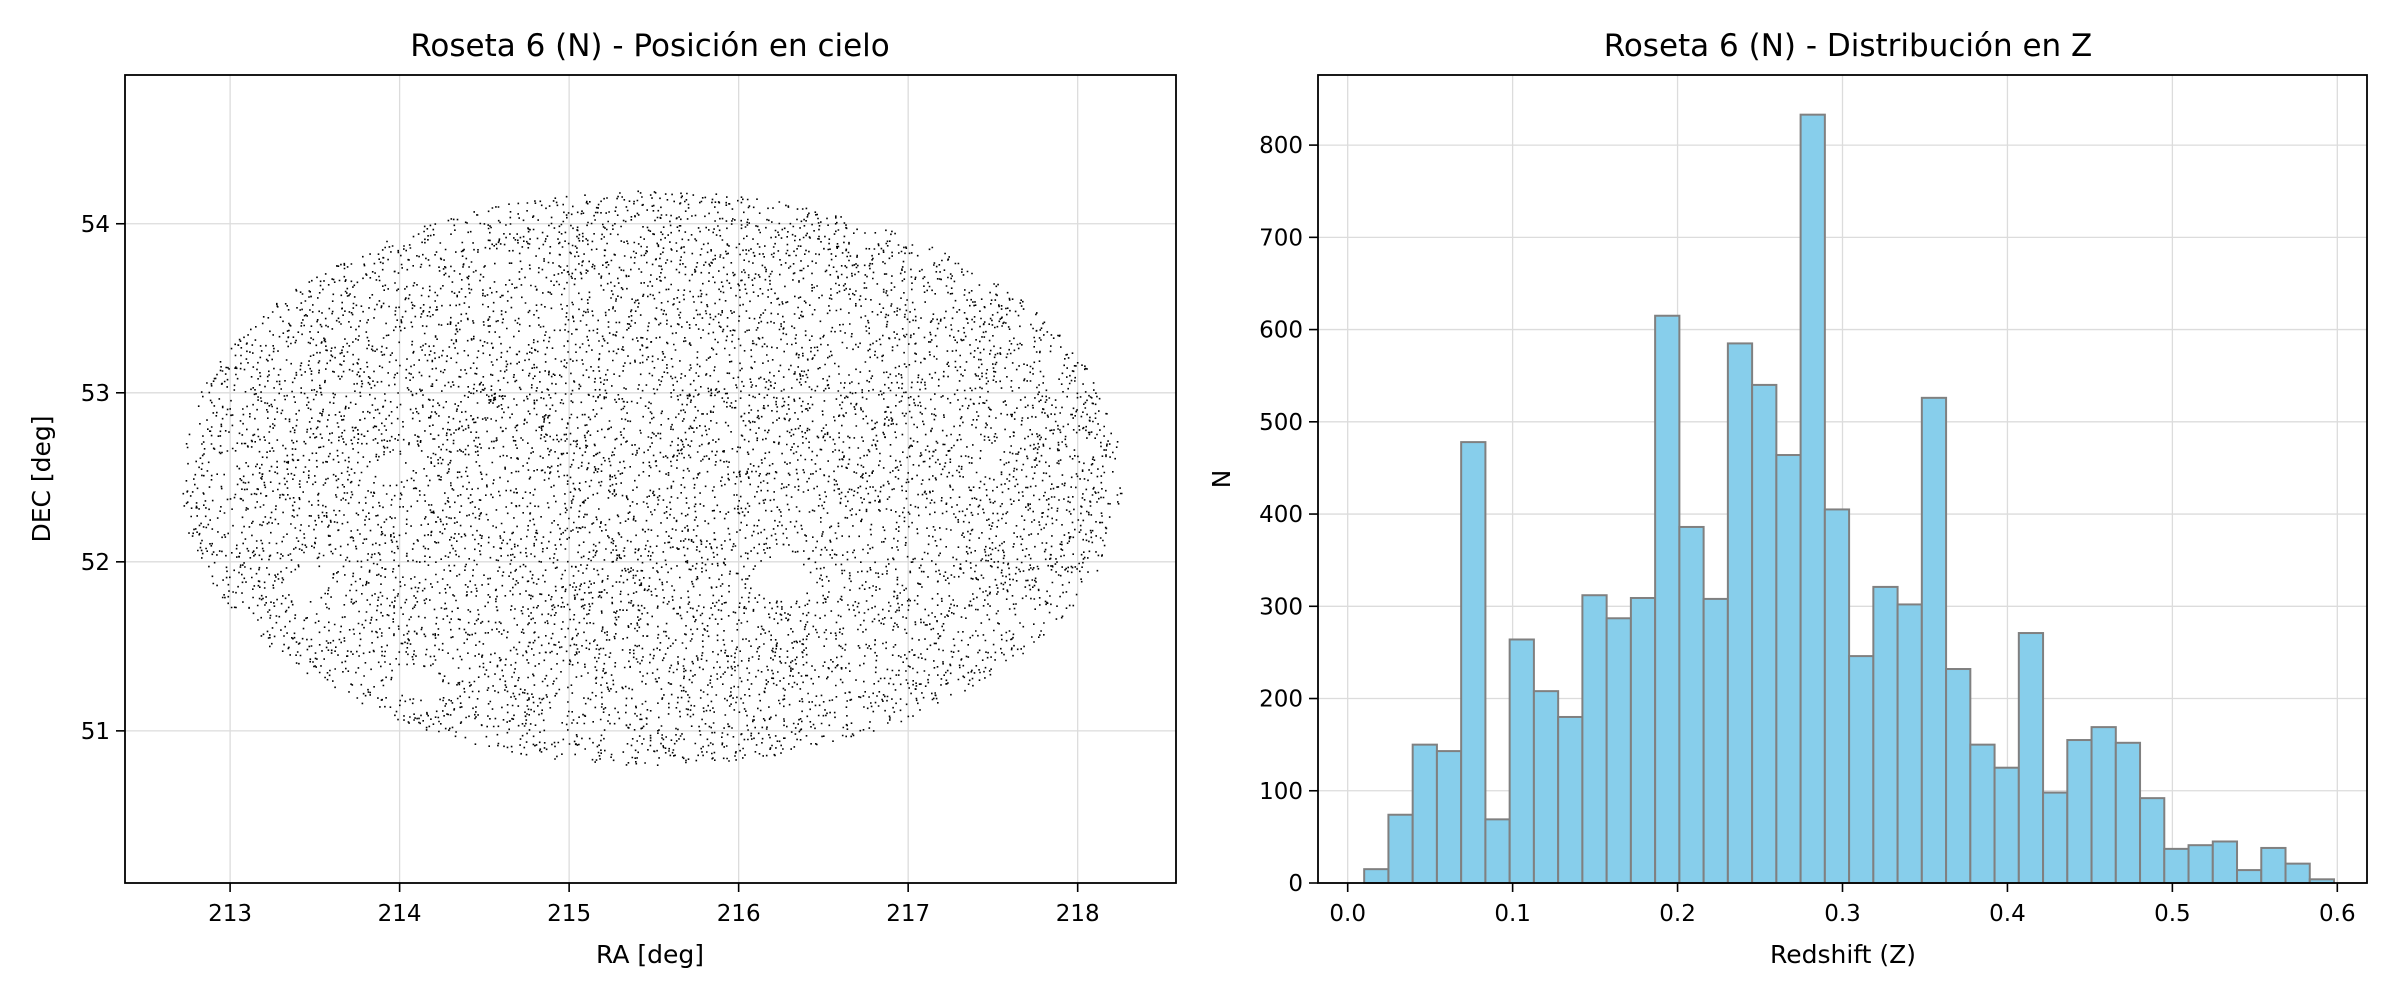 This screenshot has width=2400, height=1000. I want to click on y-tick-label: 100, so click(1281, 792).